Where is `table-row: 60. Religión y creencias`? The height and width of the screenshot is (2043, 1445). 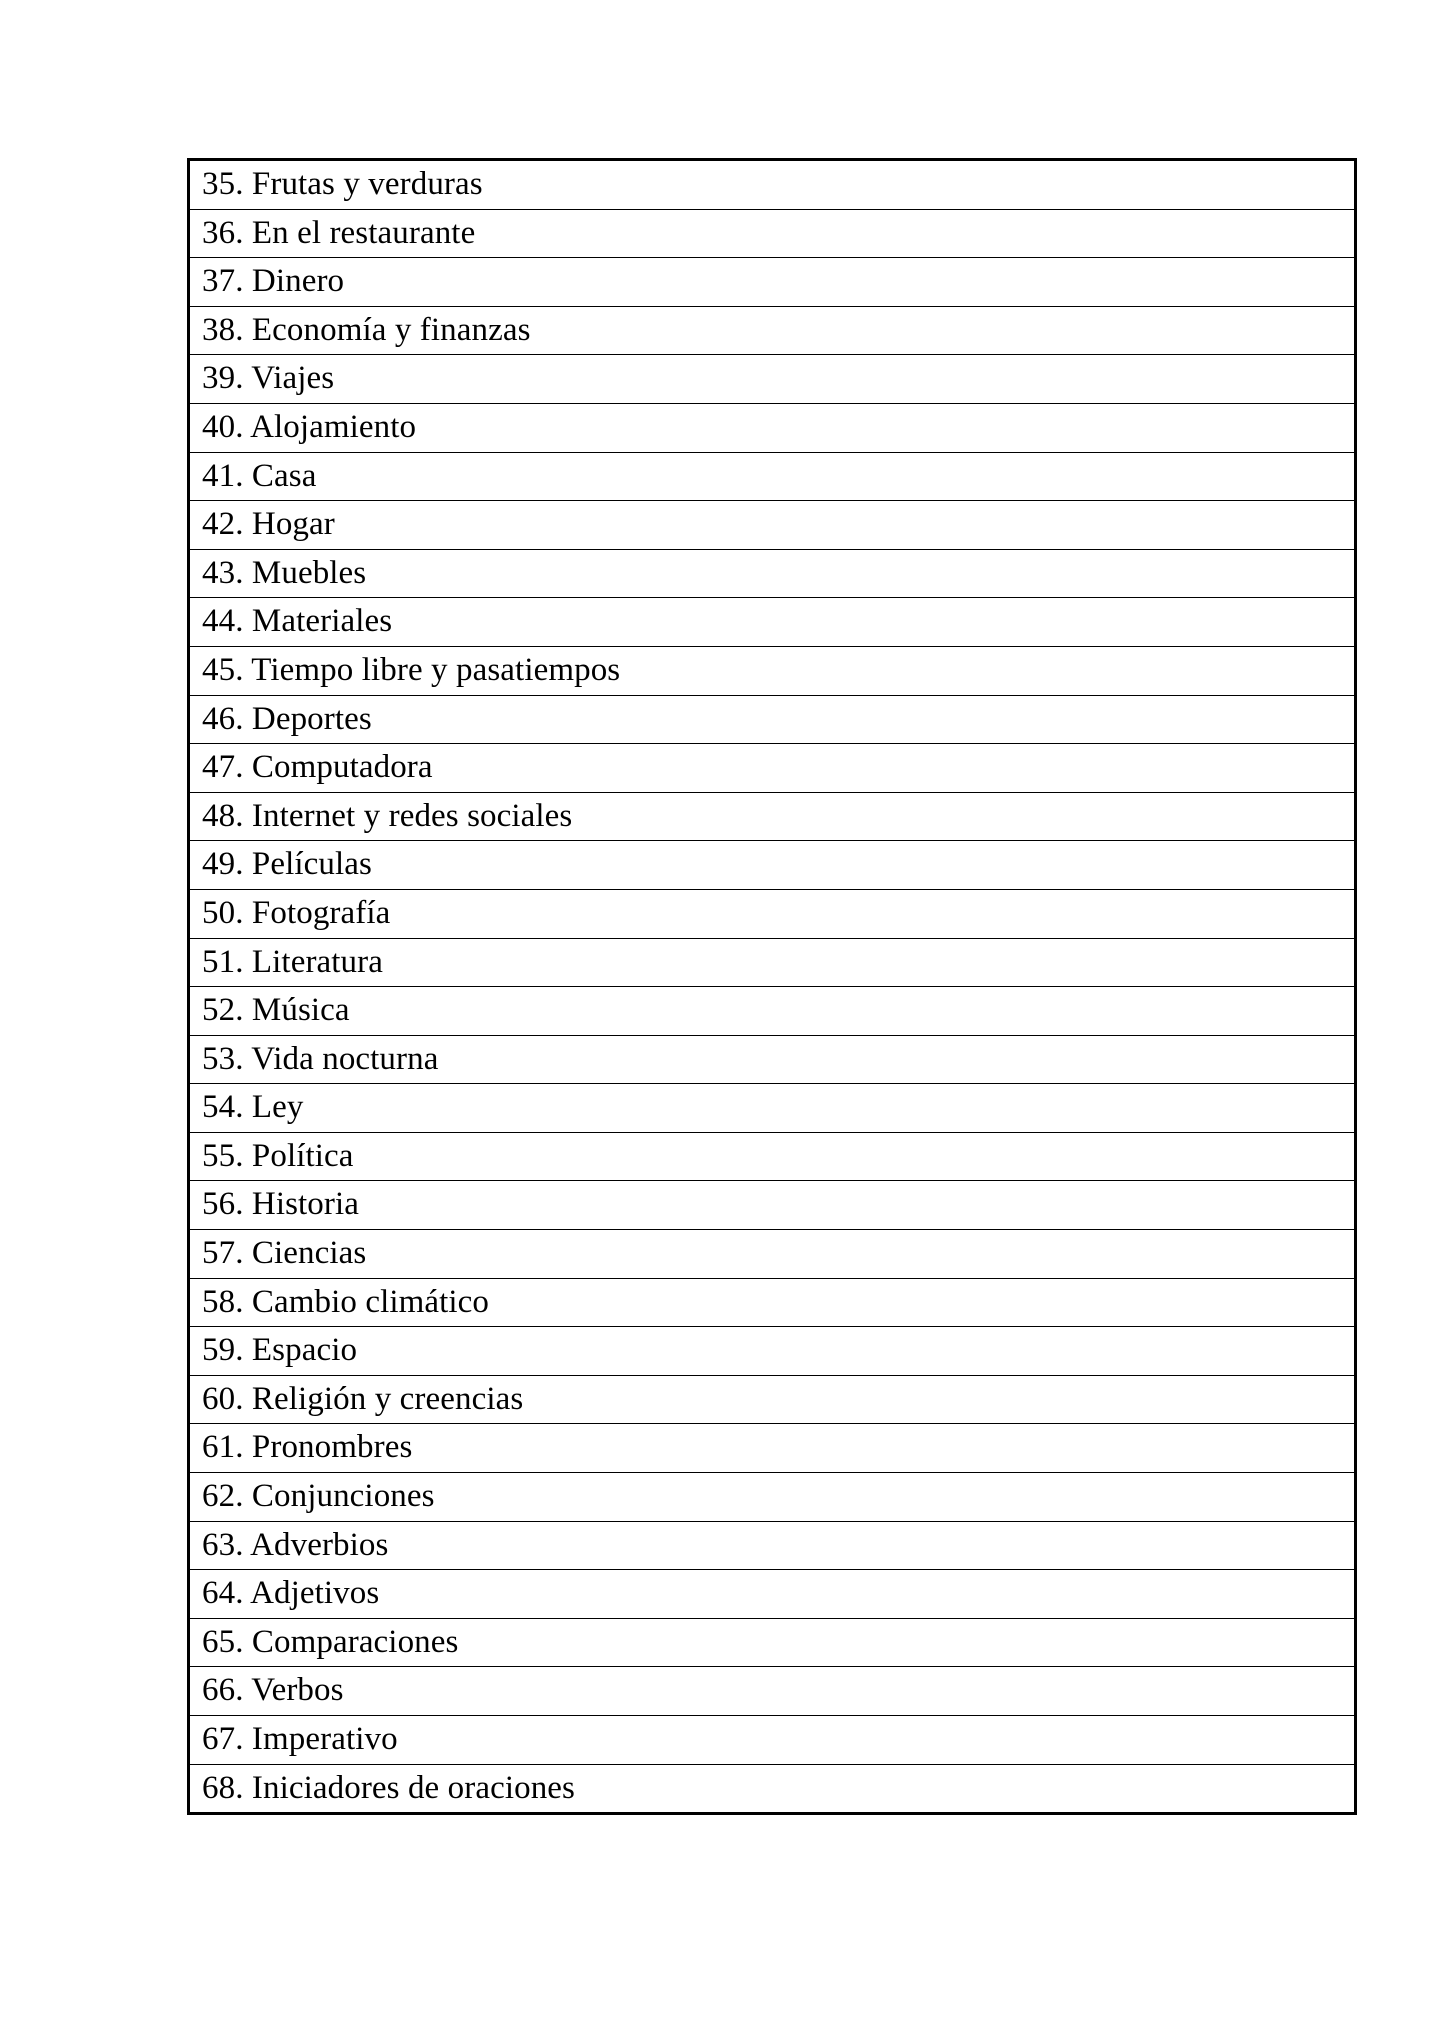 table-row: 60. Religión y creencias is located at coordinates (772, 1400).